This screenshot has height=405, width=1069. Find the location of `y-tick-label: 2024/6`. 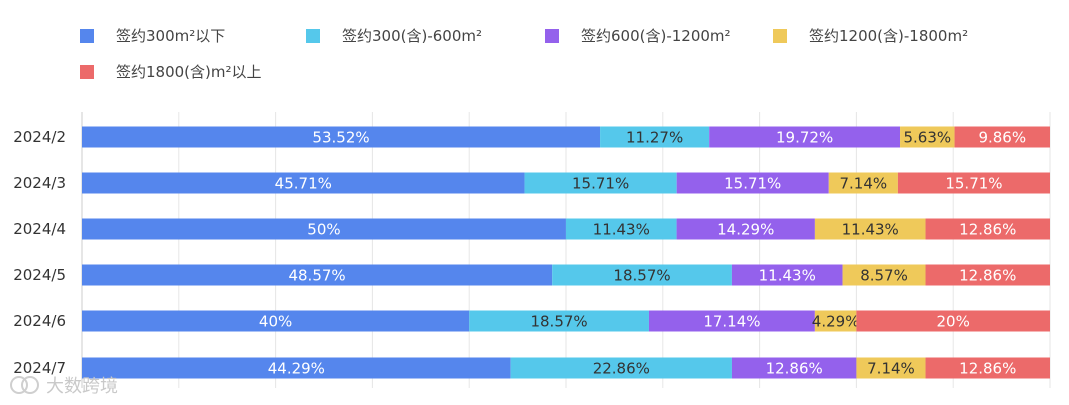

y-tick-label: 2024/6 is located at coordinates (39, 321).